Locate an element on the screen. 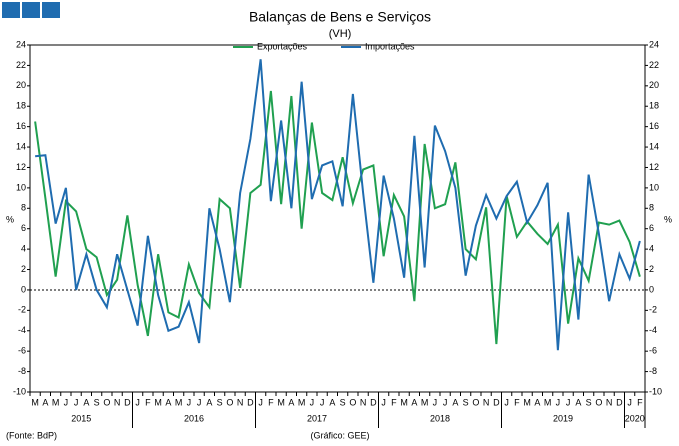 This screenshot has width=679, height=446. y2-tick-label: 22 is located at coordinates (654, 65).